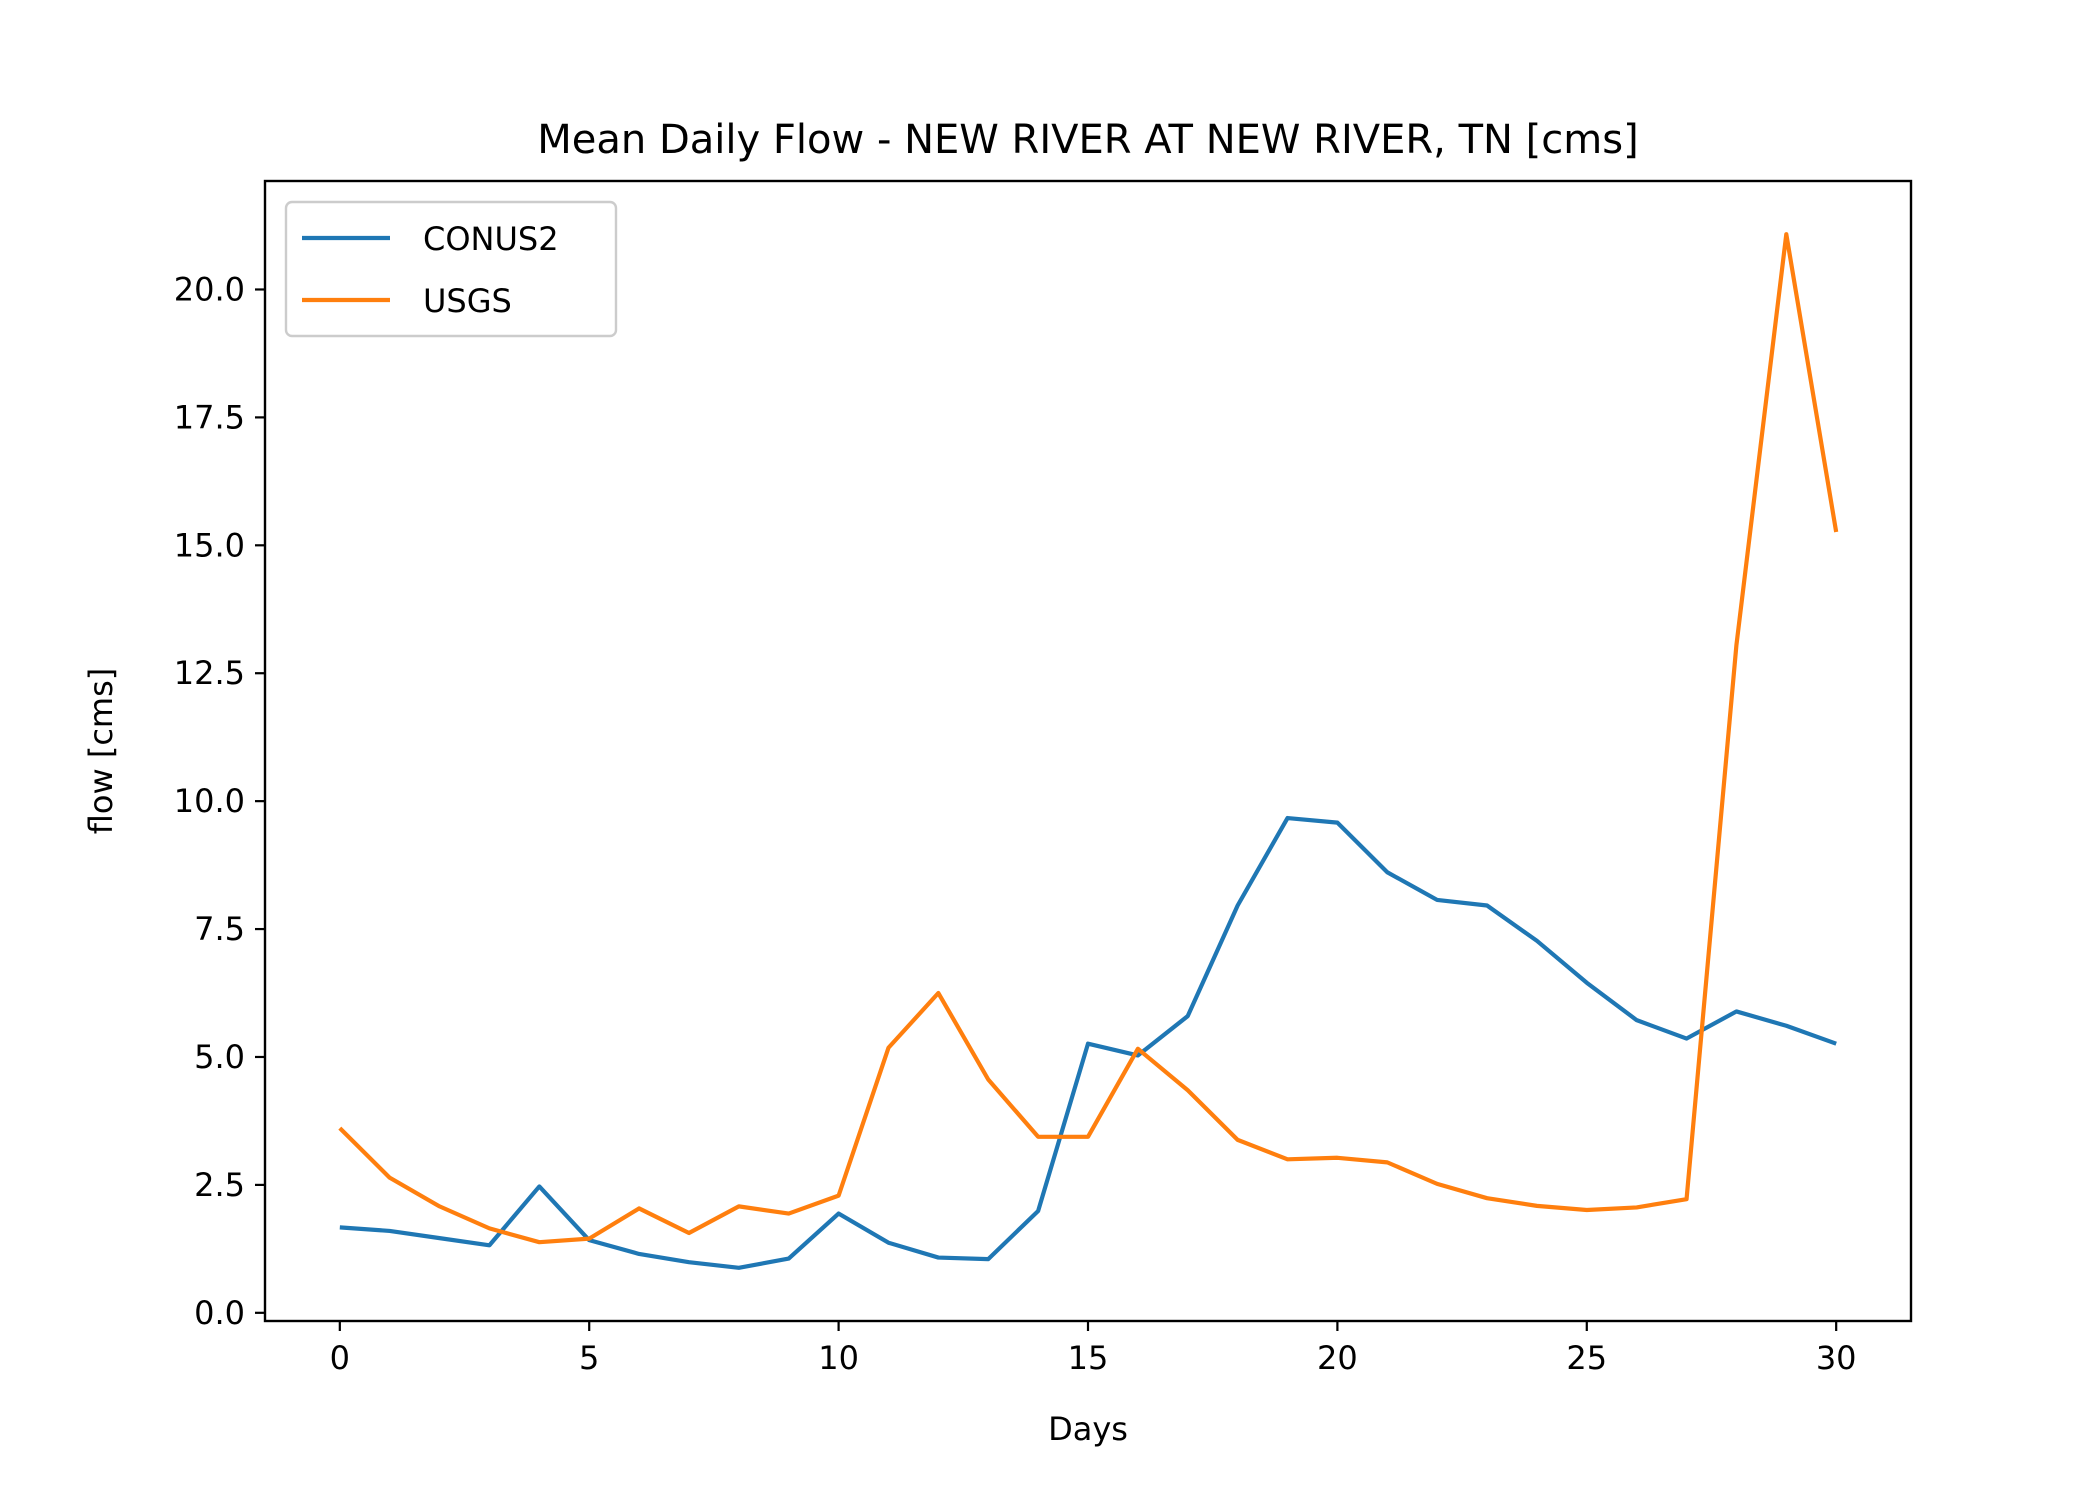 The width and height of the screenshot is (2100, 1504). I want to click on x-tick-label: 5, so click(589, 1358).